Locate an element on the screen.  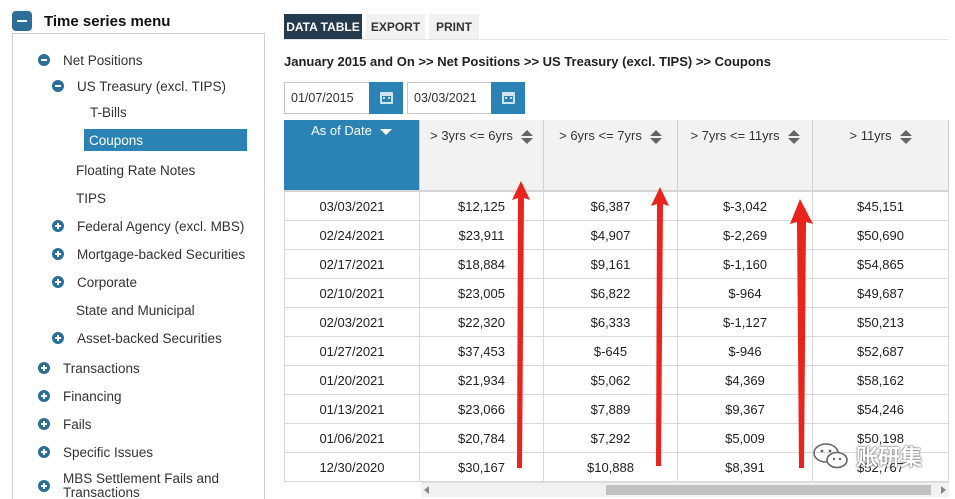
sidebar-item-specific-issues: Specific Issues is located at coordinates (95, 452).